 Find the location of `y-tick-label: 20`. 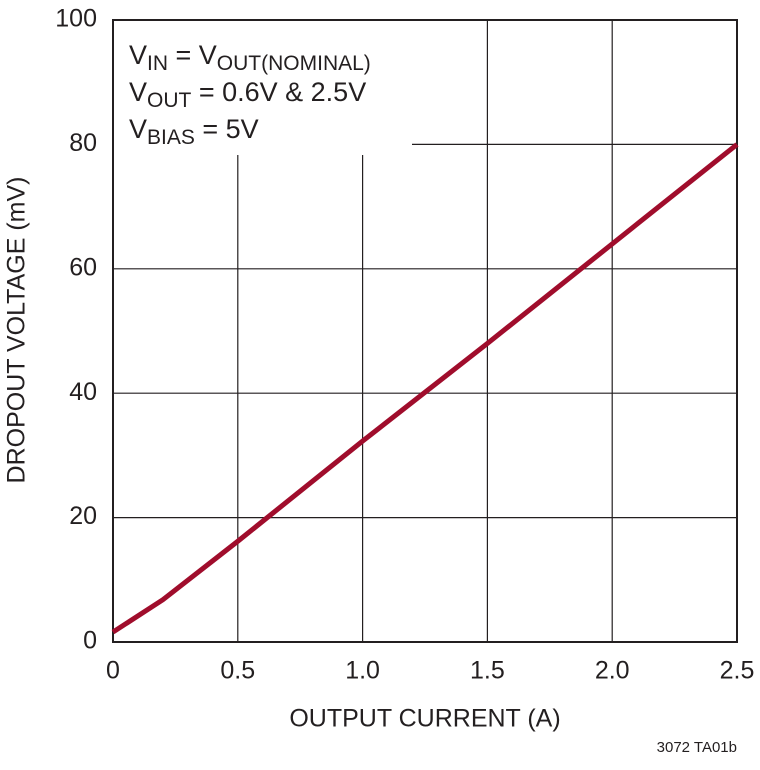

y-tick-label: 20 is located at coordinates (83, 516).